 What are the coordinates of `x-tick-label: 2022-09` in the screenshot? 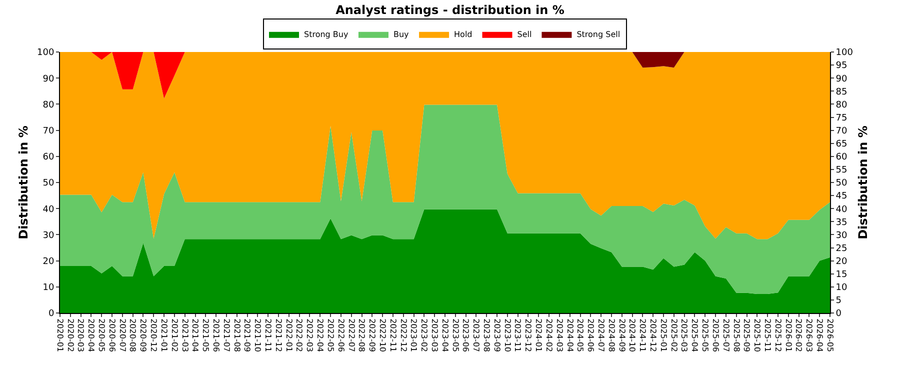 It's located at (372, 335).